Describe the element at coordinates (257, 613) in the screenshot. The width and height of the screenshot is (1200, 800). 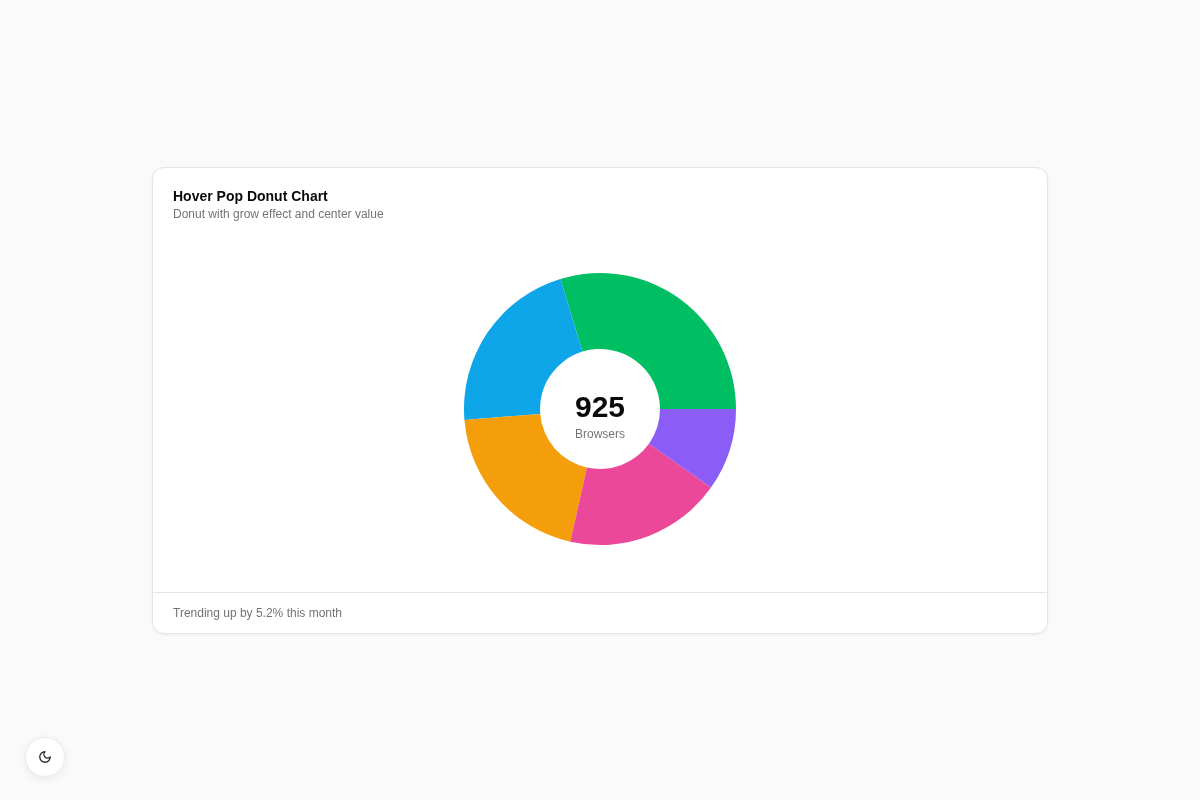
I see `text: Trending up by 5.2% this month` at that location.